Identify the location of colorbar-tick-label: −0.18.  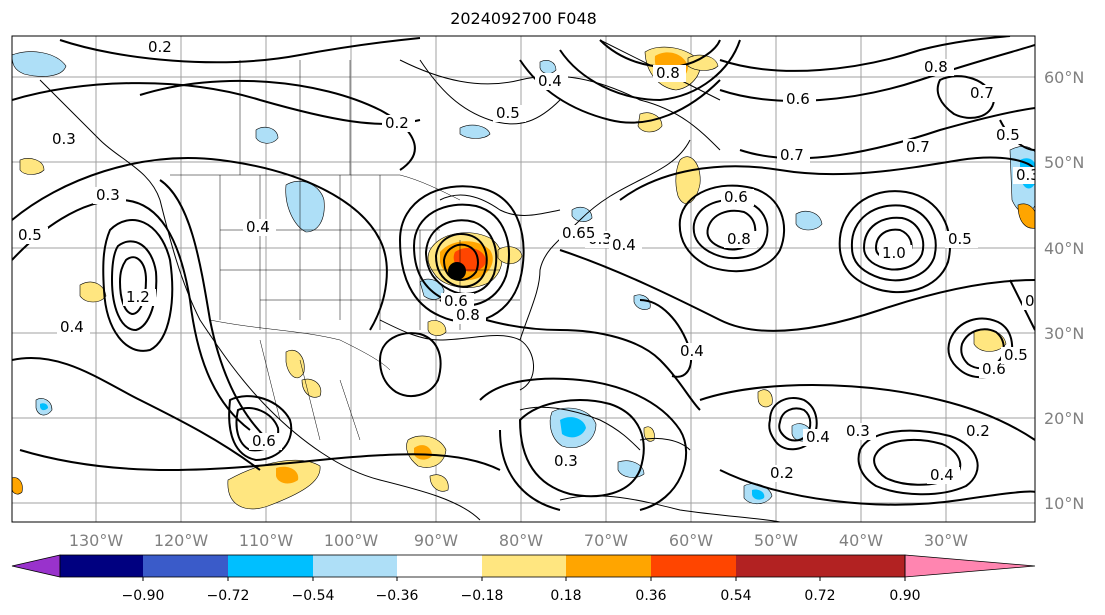
(482, 596).